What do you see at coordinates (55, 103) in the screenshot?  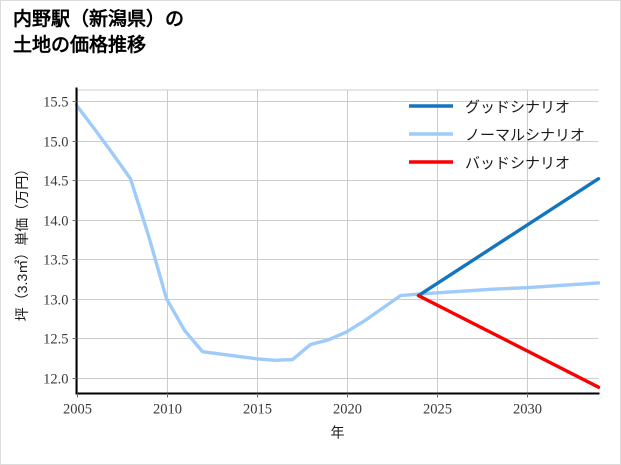 I see `y-tick-label: 15.5` at bounding box center [55, 103].